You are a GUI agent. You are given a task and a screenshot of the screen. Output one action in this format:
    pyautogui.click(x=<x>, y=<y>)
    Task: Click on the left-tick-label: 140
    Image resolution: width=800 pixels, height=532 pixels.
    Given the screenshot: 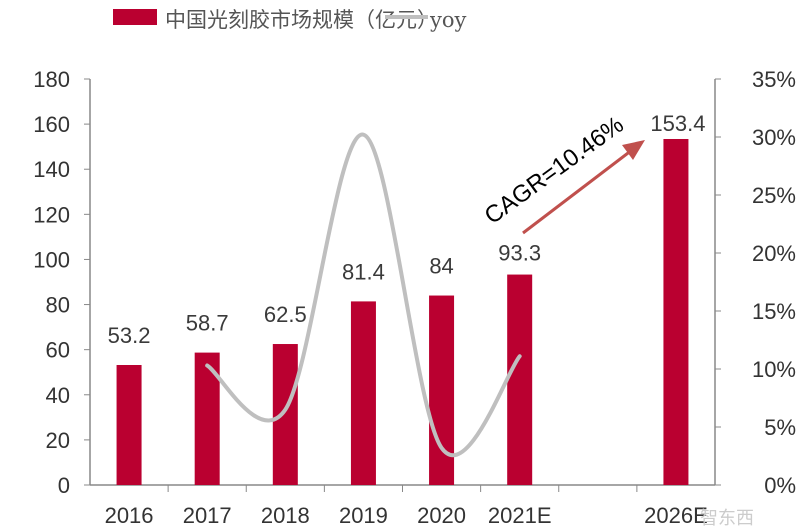 What is the action you would take?
    pyautogui.click(x=51, y=169)
    